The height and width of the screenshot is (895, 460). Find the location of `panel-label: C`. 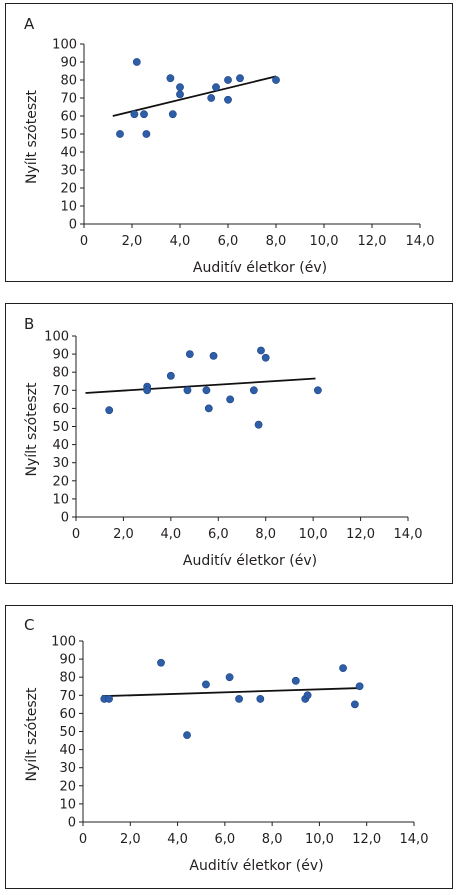

panel-label: C is located at coordinates (29, 625).